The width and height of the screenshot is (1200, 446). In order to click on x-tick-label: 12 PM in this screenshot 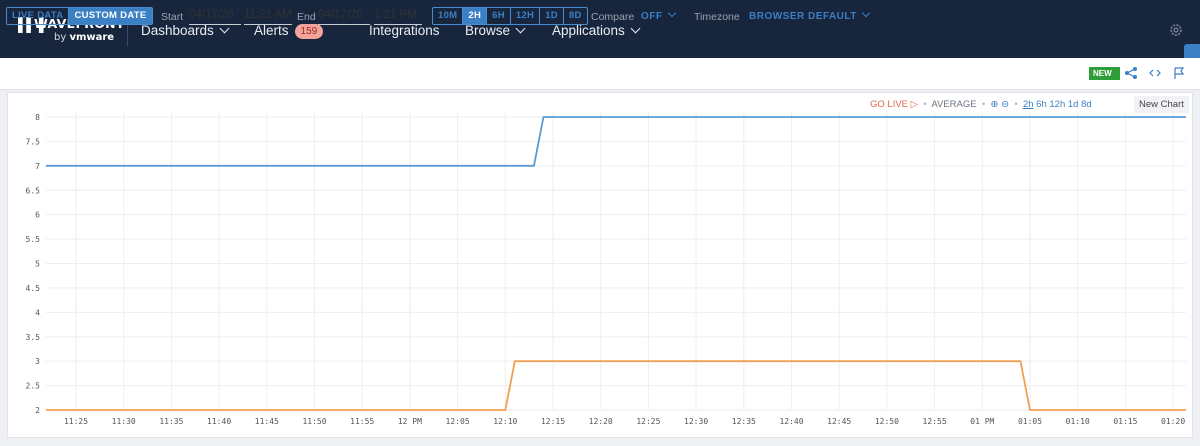, I will do `click(410, 421)`.